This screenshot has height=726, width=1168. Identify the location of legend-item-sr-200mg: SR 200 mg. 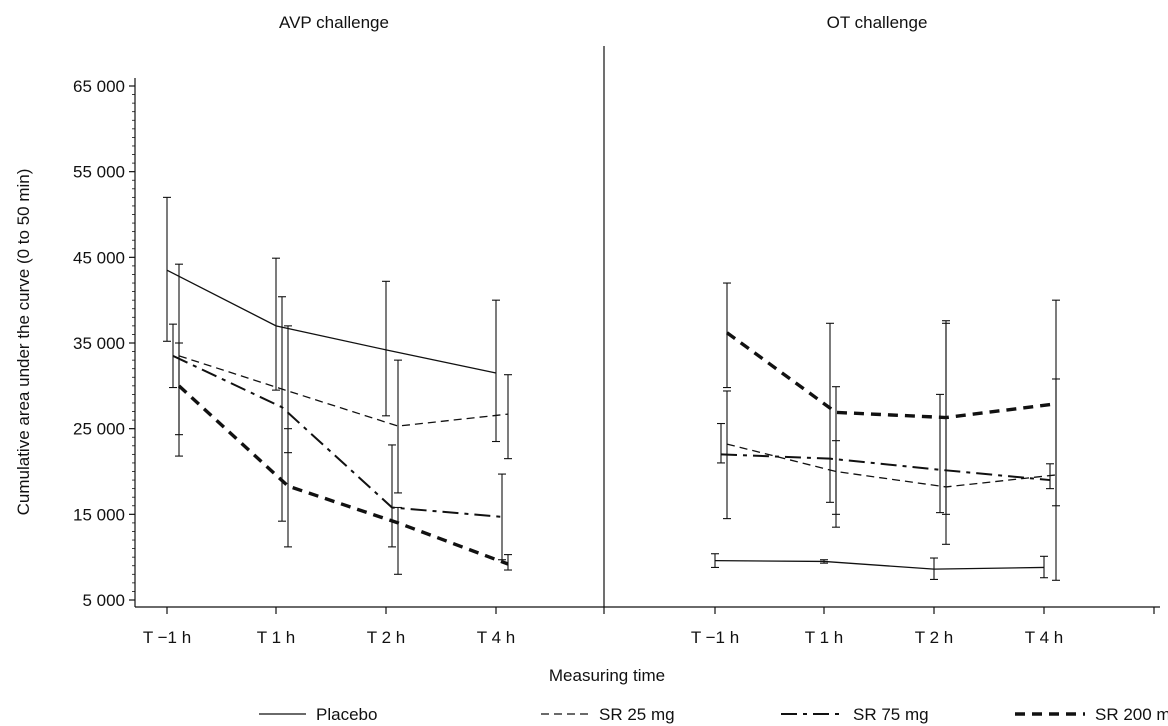
(1091, 714).